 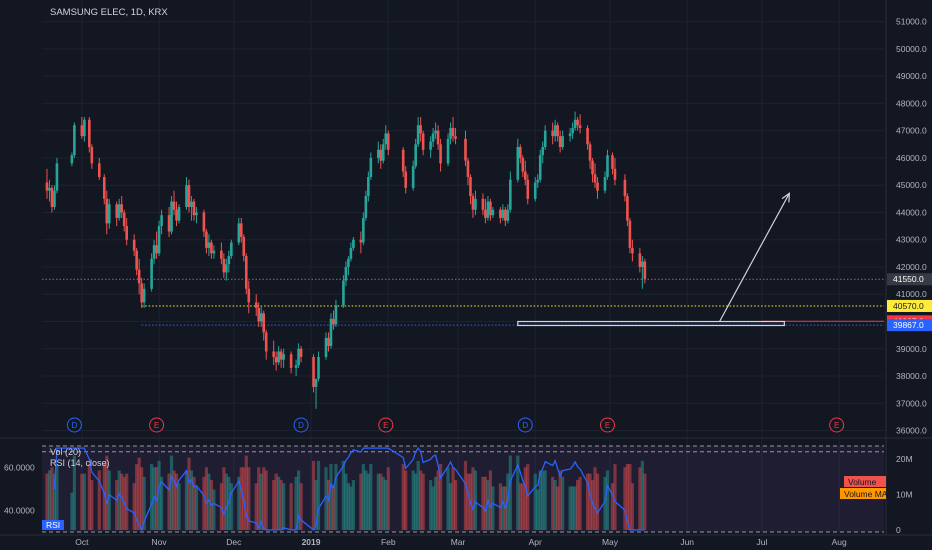 I want to click on rsi-line, so click(x=349, y=489).